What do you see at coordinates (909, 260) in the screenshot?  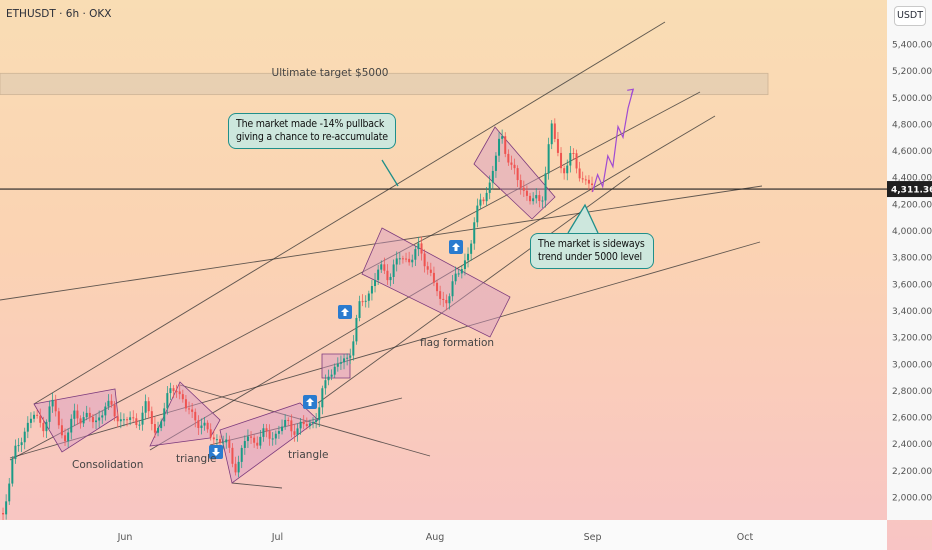 I see `price-axis` at bounding box center [909, 260].